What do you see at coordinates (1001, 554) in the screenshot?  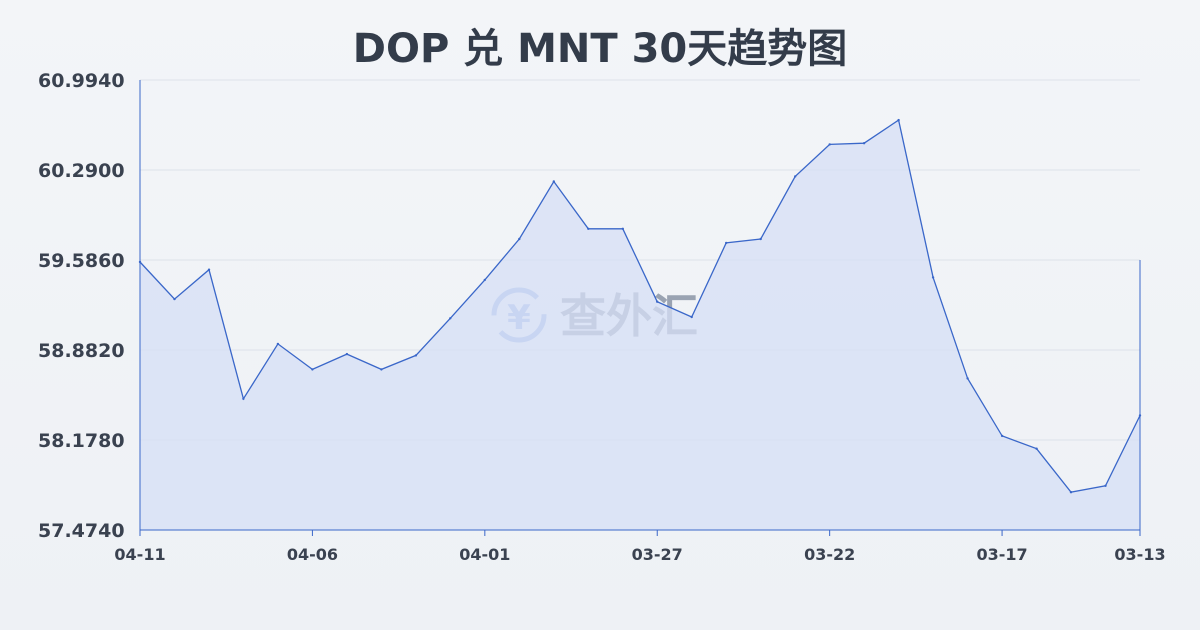 I see `x-tick-label: 03-17` at bounding box center [1001, 554].